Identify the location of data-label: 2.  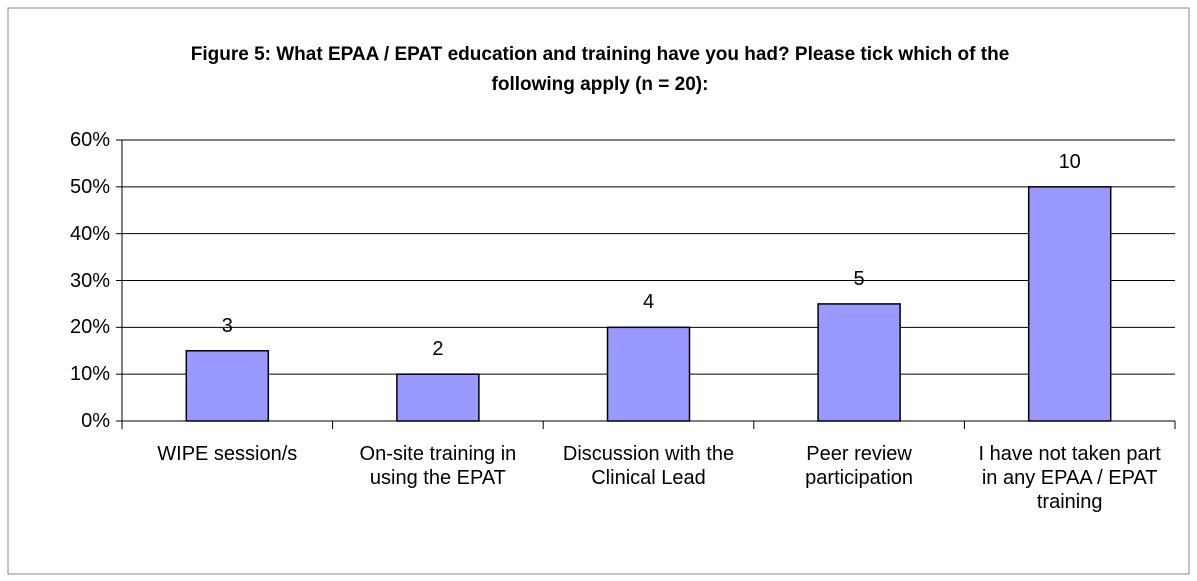
(438, 349).